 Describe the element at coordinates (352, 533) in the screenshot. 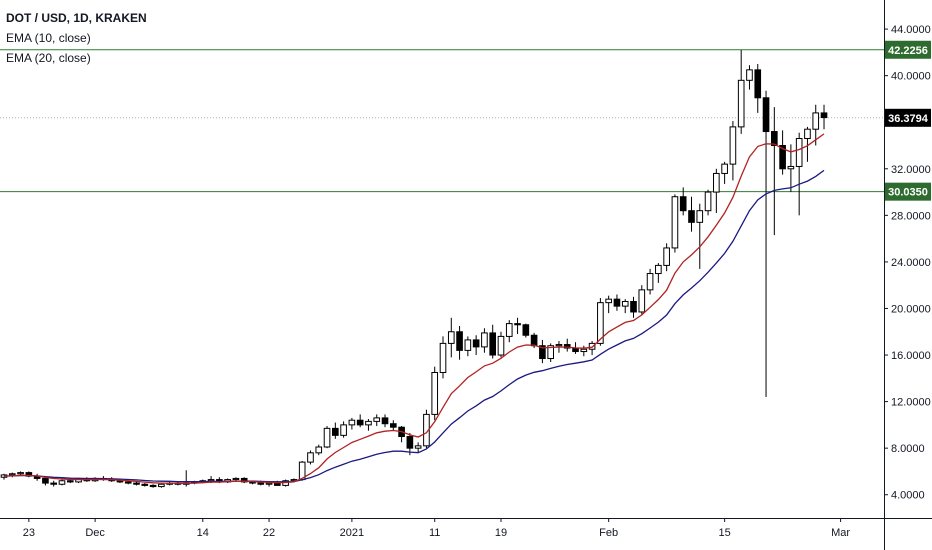

I see `x-tick-label: 2021` at that location.